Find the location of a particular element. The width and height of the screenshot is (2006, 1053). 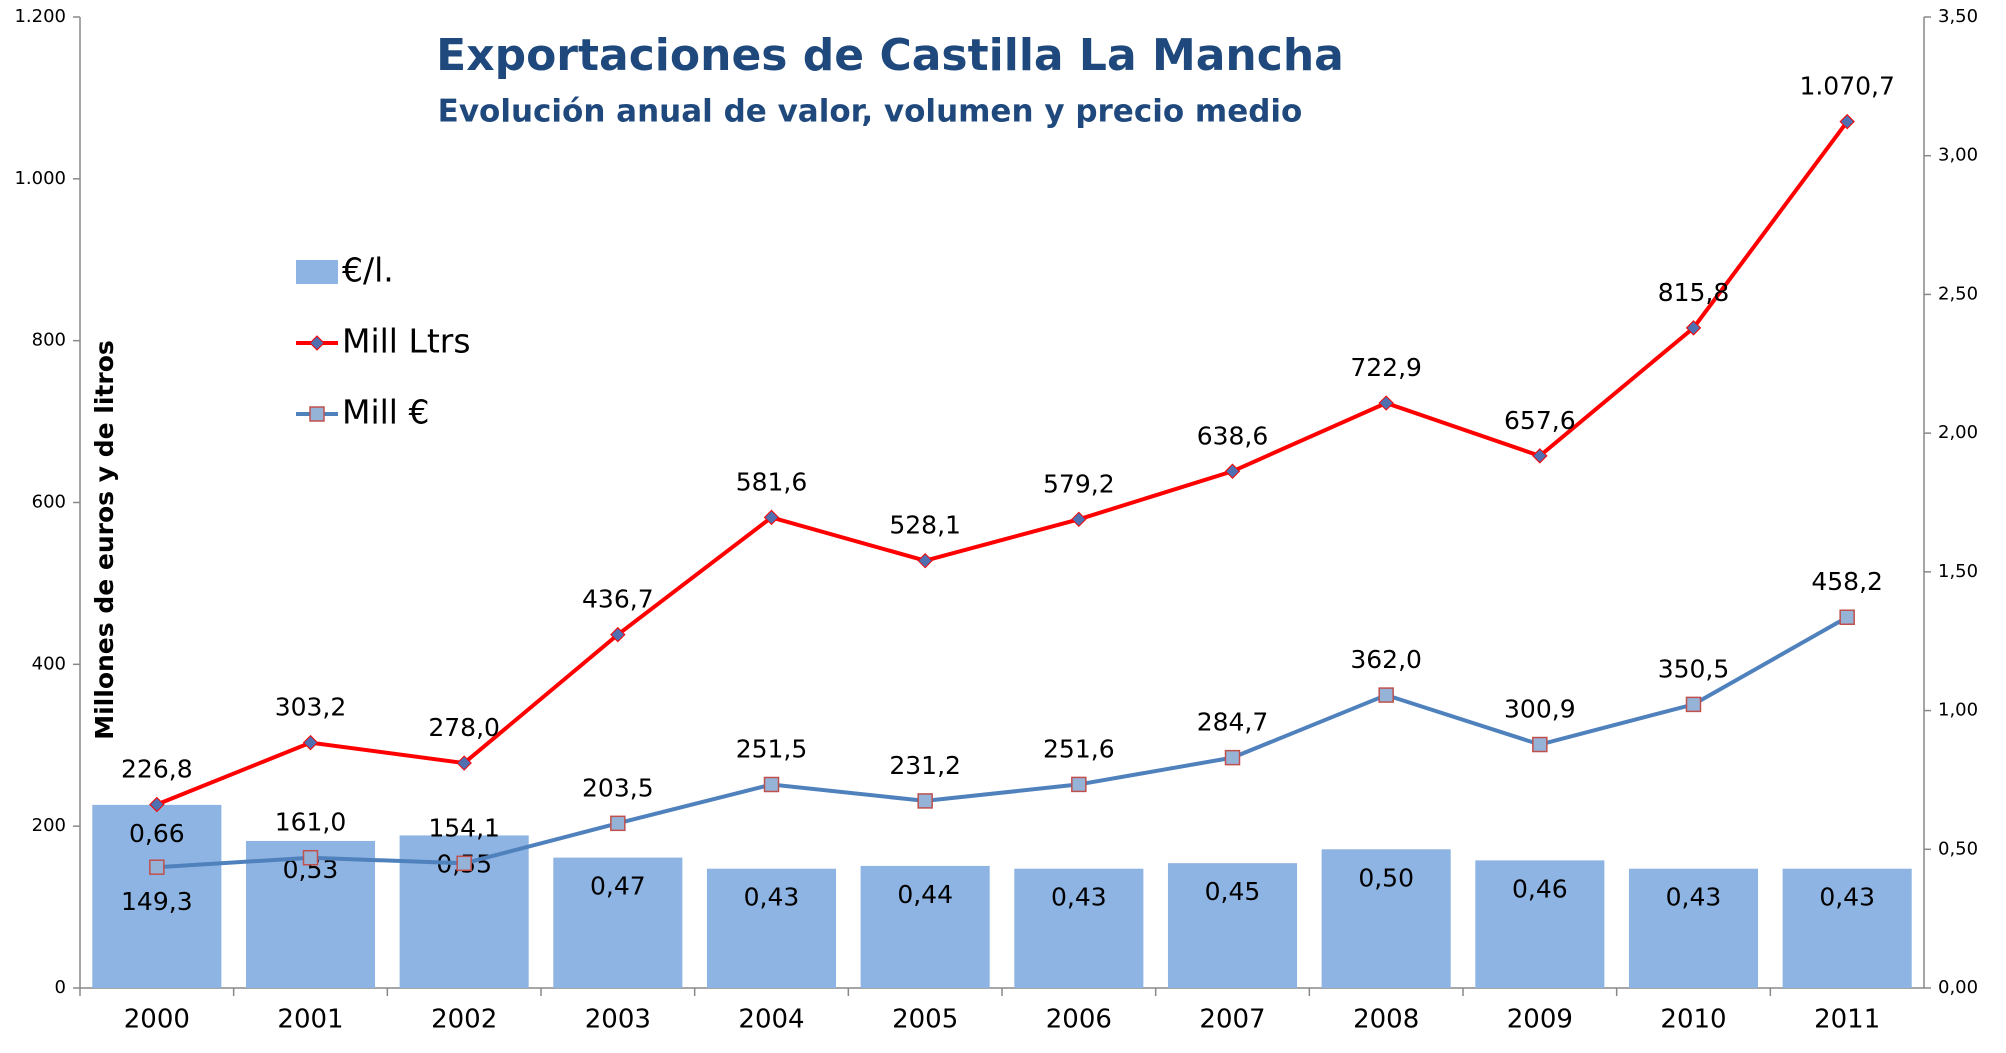

data-label: 436,7 is located at coordinates (618, 599).